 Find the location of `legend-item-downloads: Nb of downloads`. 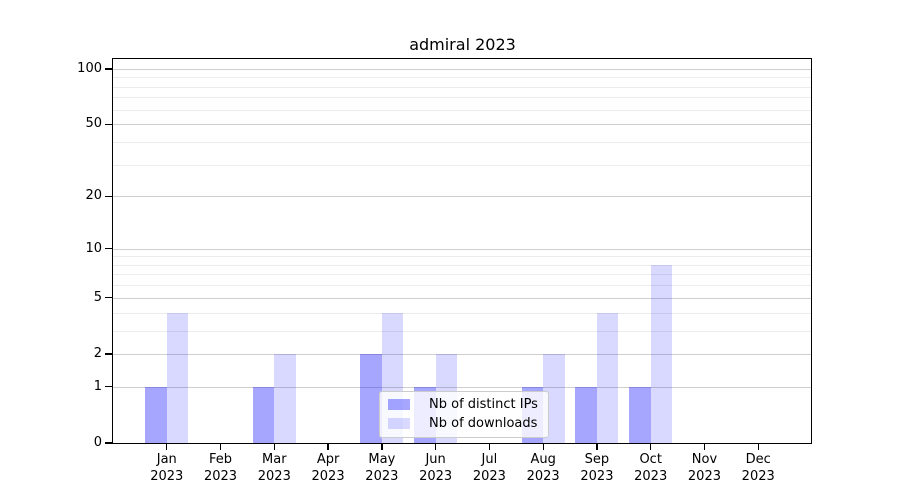

legend-item-downloads: Nb of downloads is located at coordinates (463, 423).